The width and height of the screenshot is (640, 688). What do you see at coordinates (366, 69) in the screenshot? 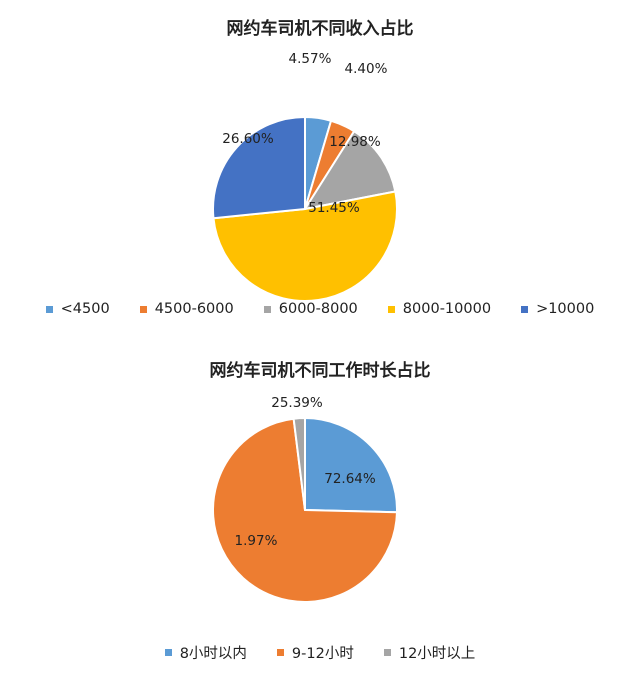
I see `data-label-0-1: 4.40%` at bounding box center [366, 69].